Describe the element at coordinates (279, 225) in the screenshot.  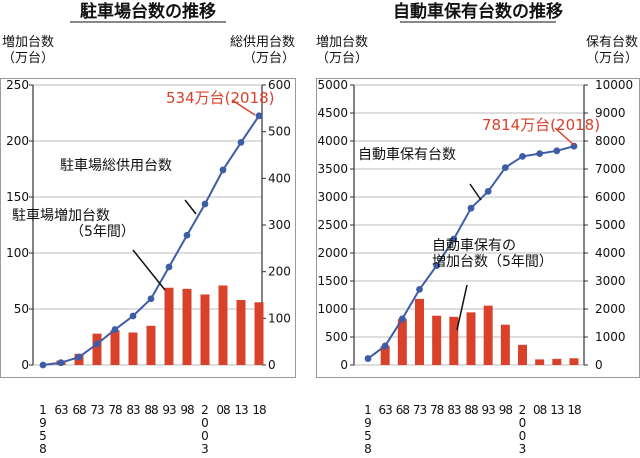
I see `chart0-right-tick-label: 300` at that location.